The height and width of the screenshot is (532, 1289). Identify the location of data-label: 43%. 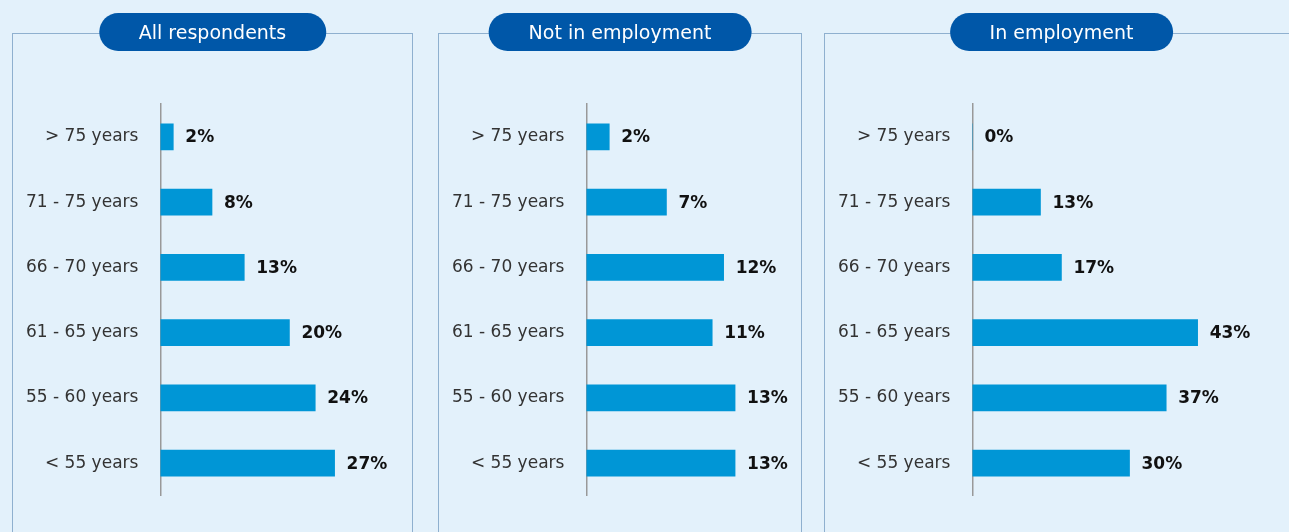
(1230, 332).